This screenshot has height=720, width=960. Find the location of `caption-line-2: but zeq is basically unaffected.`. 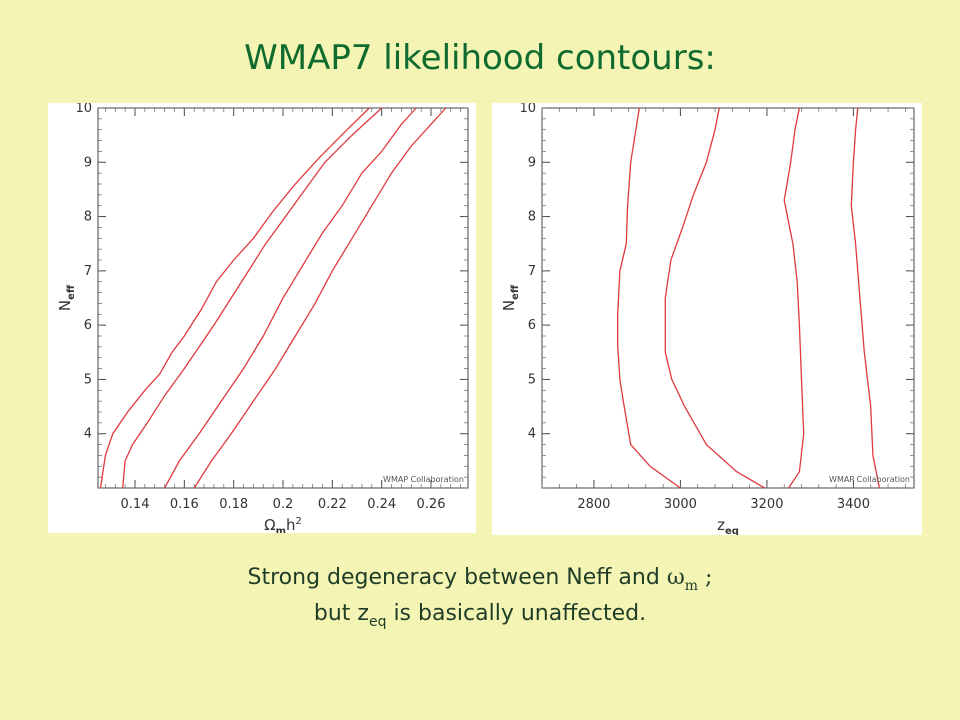

caption-line-2: but zeq is basically unaffected. is located at coordinates (480, 615).